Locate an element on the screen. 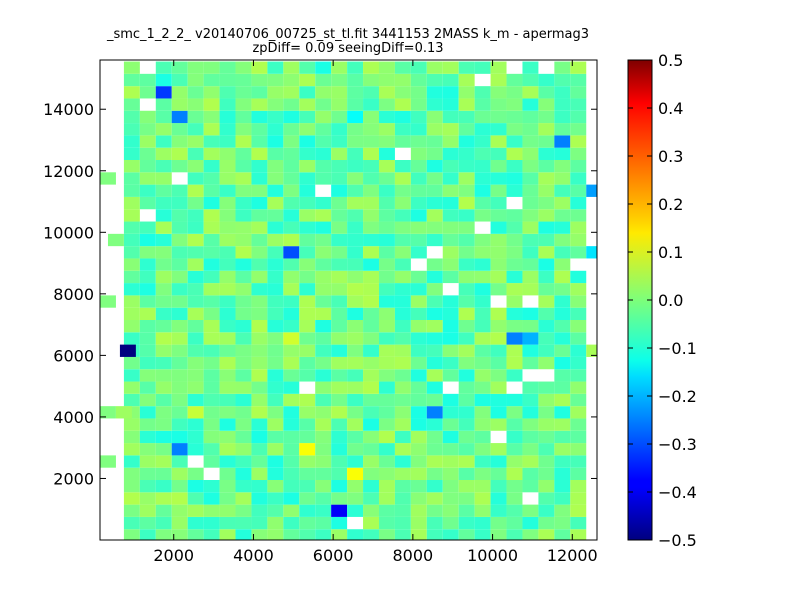 The image size is (800, 600). y-tick-label: 4000 is located at coordinates (73, 417).